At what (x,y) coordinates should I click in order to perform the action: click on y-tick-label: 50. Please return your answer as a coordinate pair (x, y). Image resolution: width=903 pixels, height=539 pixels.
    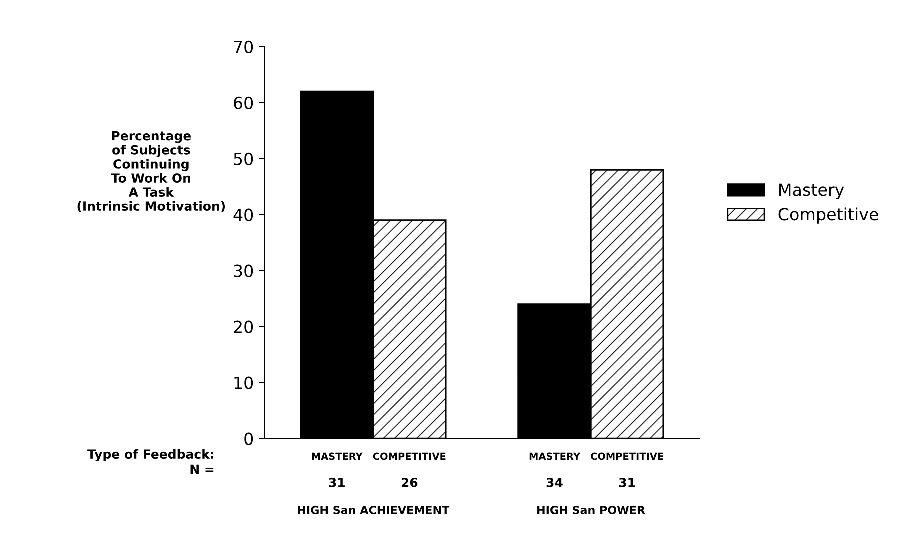
    Looking at the image, I should click on (244, 159).